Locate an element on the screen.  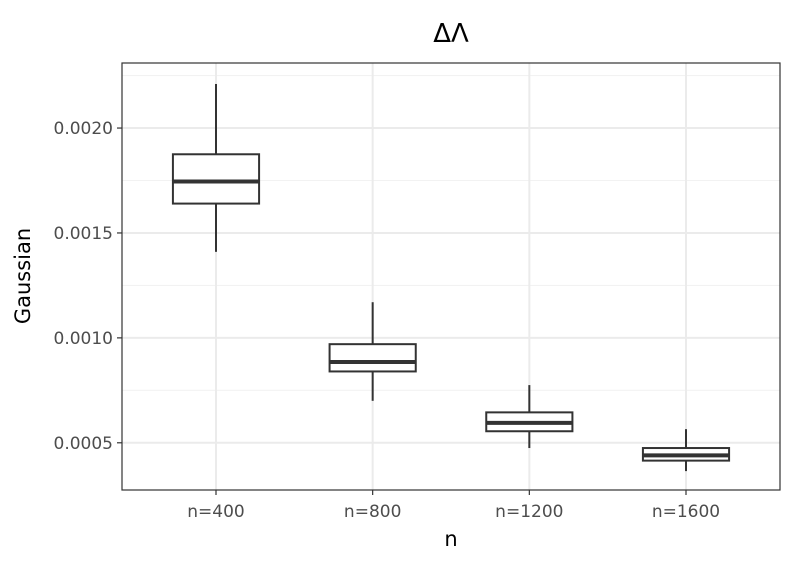
box-n=1600 is located at coordinates (686, 450).